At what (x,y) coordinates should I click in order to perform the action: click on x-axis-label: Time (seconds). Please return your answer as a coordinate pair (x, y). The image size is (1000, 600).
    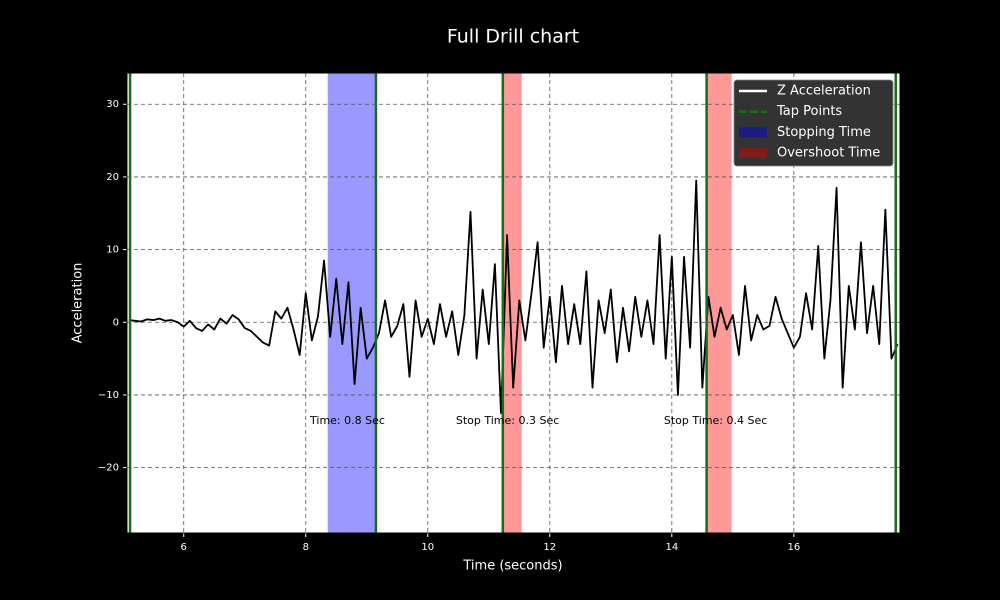
    Looking at the image, I should click on (512, 566).